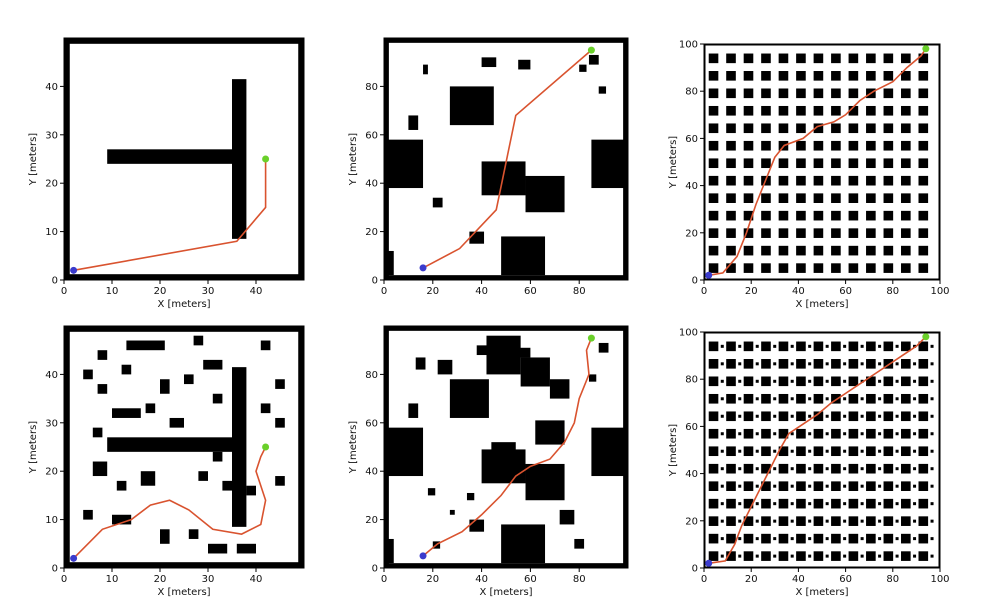 The image size is (994, 600). I want to click on y-tick-label: 0, so click(55, 281).